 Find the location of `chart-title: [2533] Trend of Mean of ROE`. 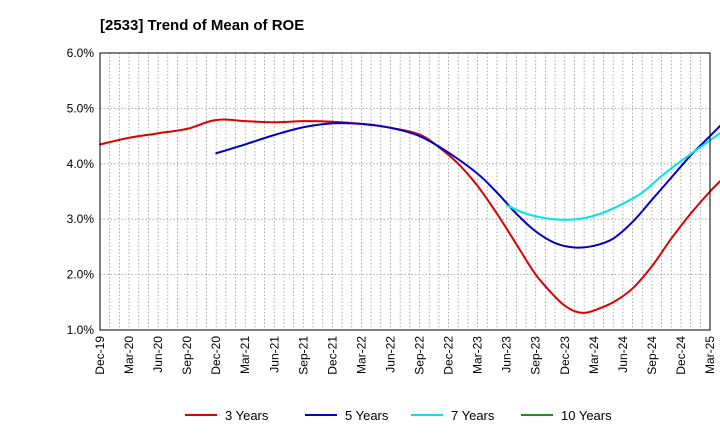

chart-title: [2533] Trend of Mean of ROE is located at coordinates (202, 25).